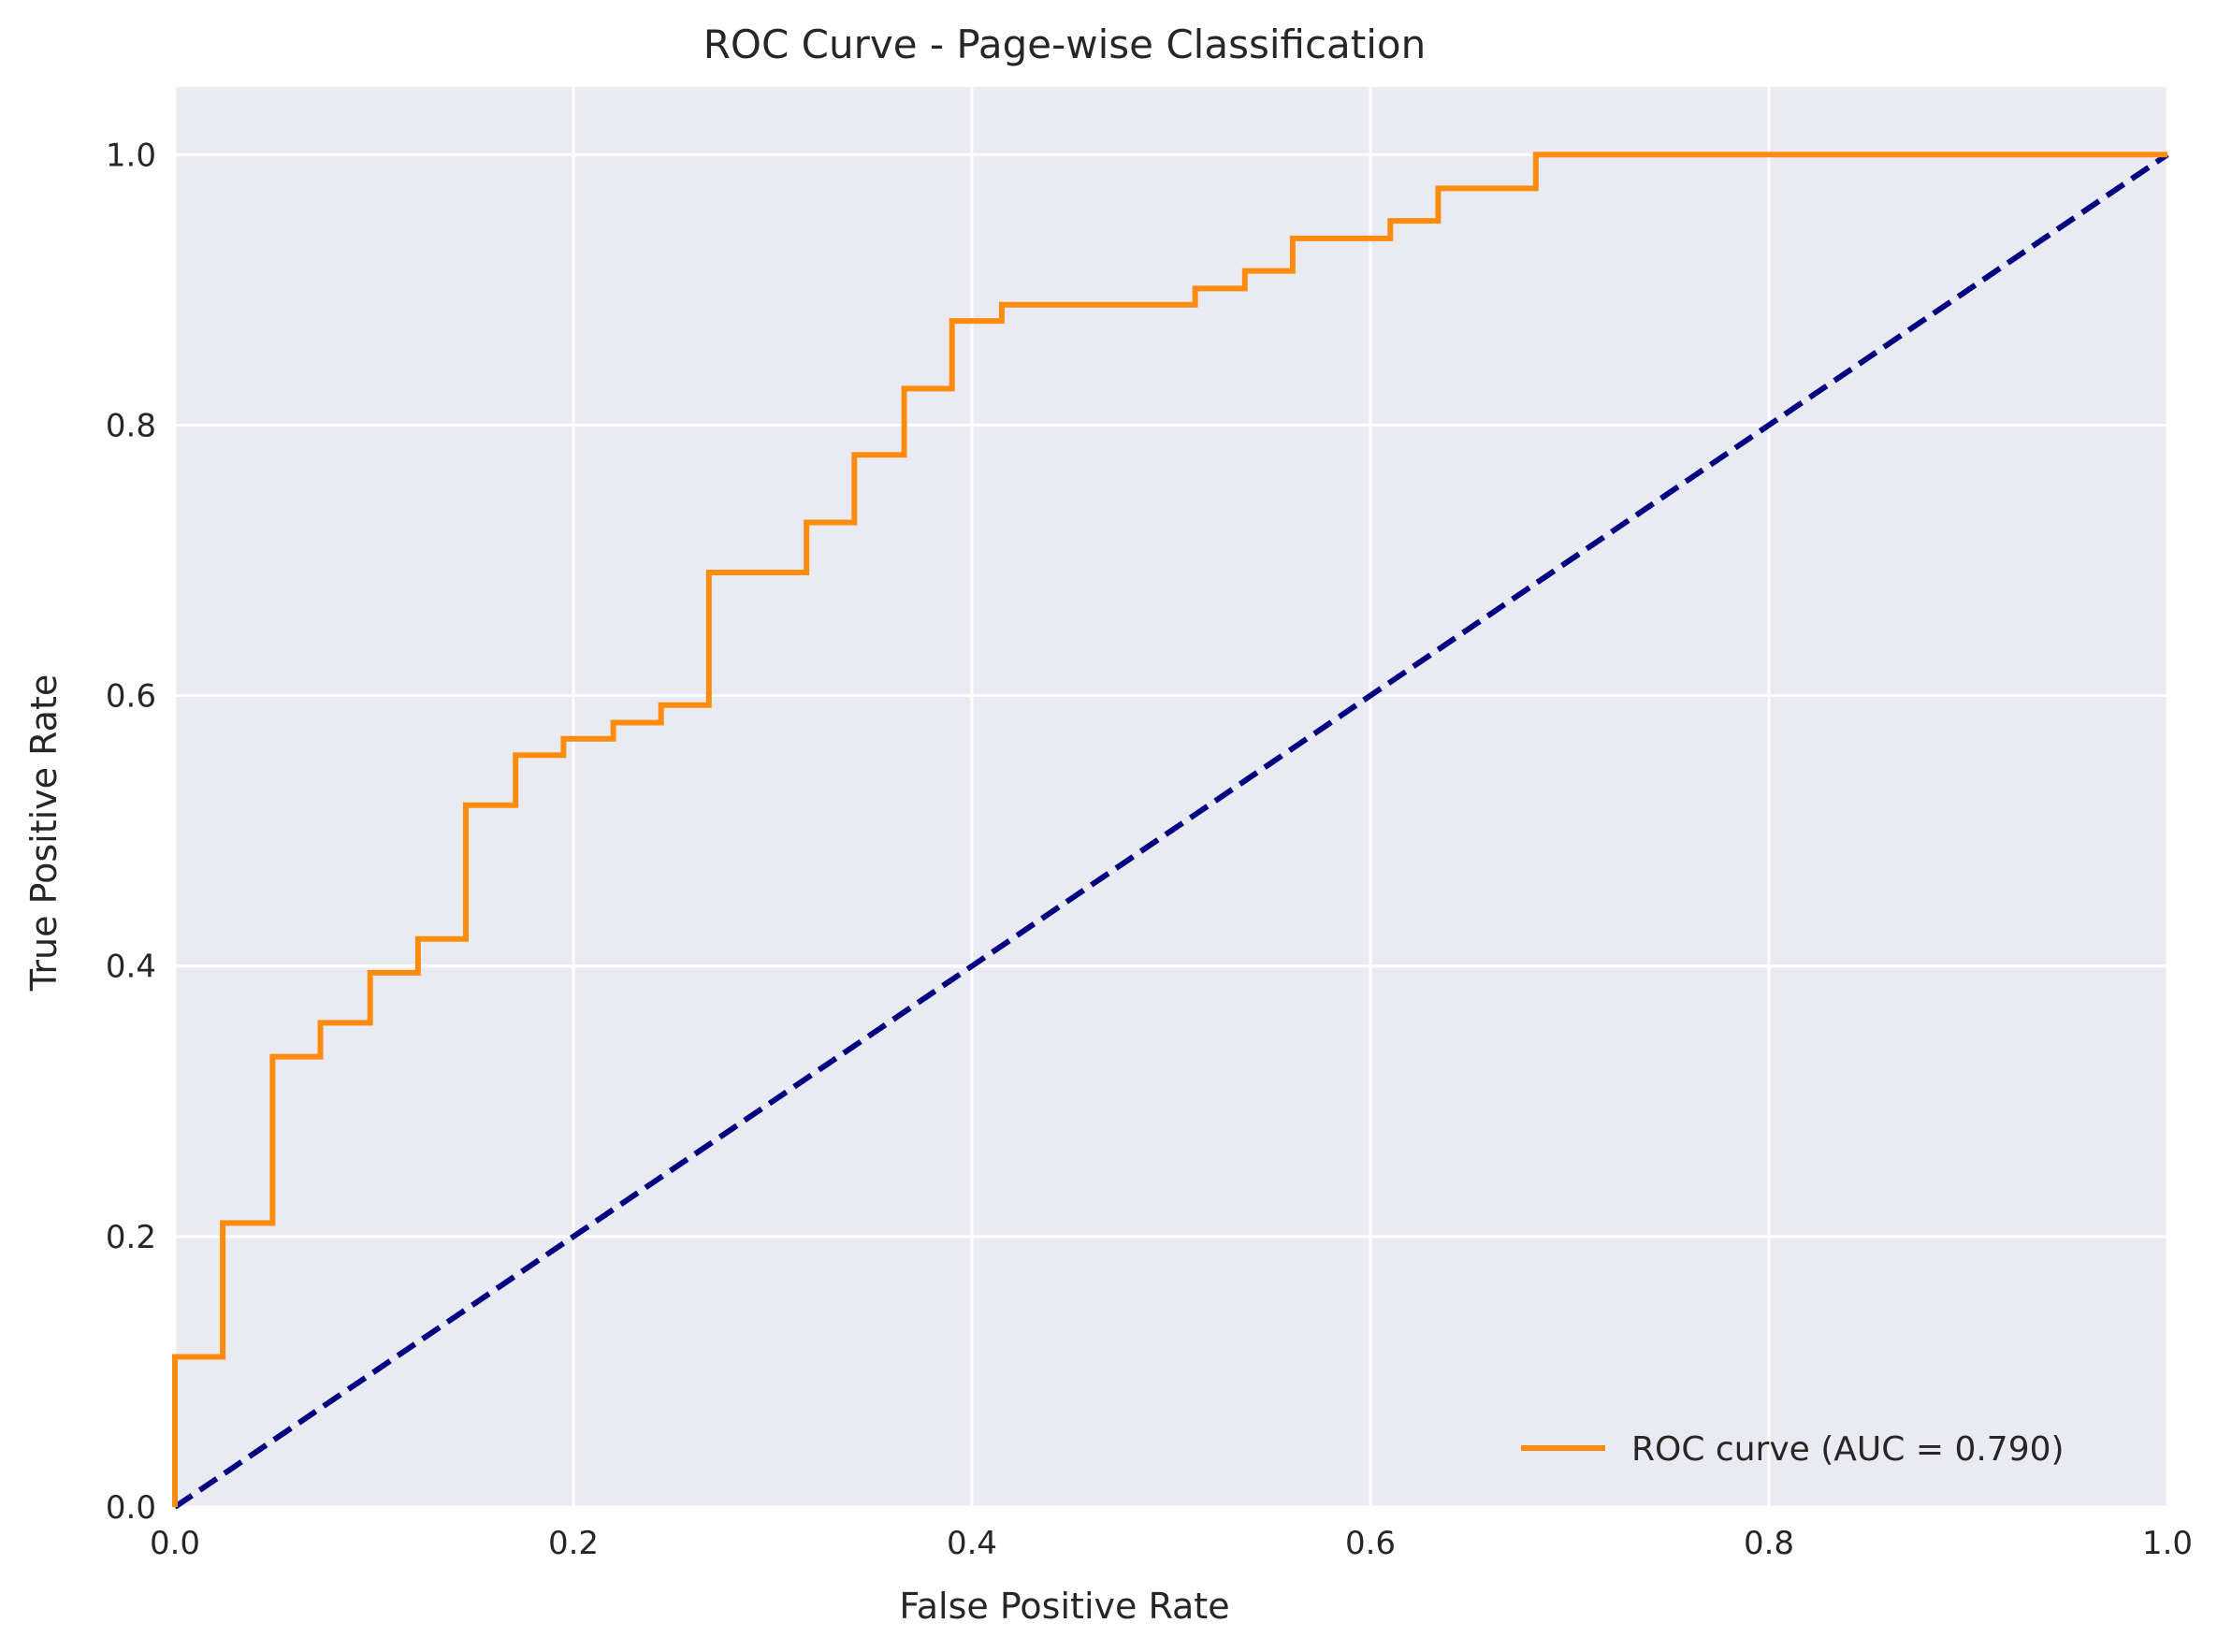  What do you see at coordinates (972, 1543) in the screenshot?
I see `x-tick-label: 0.4` at bounding box center [972, 1543].